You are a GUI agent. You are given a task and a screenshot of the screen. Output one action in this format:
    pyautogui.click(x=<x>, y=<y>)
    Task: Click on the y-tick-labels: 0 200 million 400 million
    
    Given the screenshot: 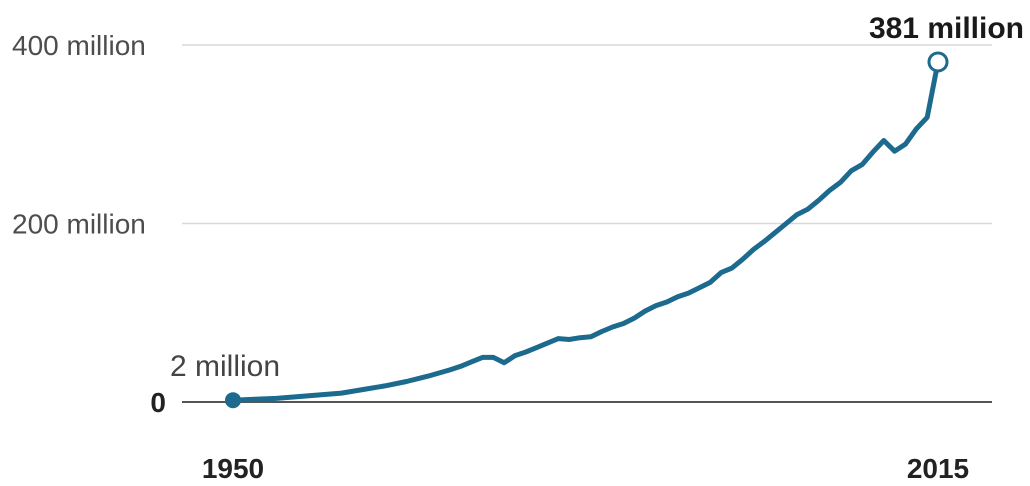 What is the action you would take?
    pyautogui.click(x=89, y=224)
    